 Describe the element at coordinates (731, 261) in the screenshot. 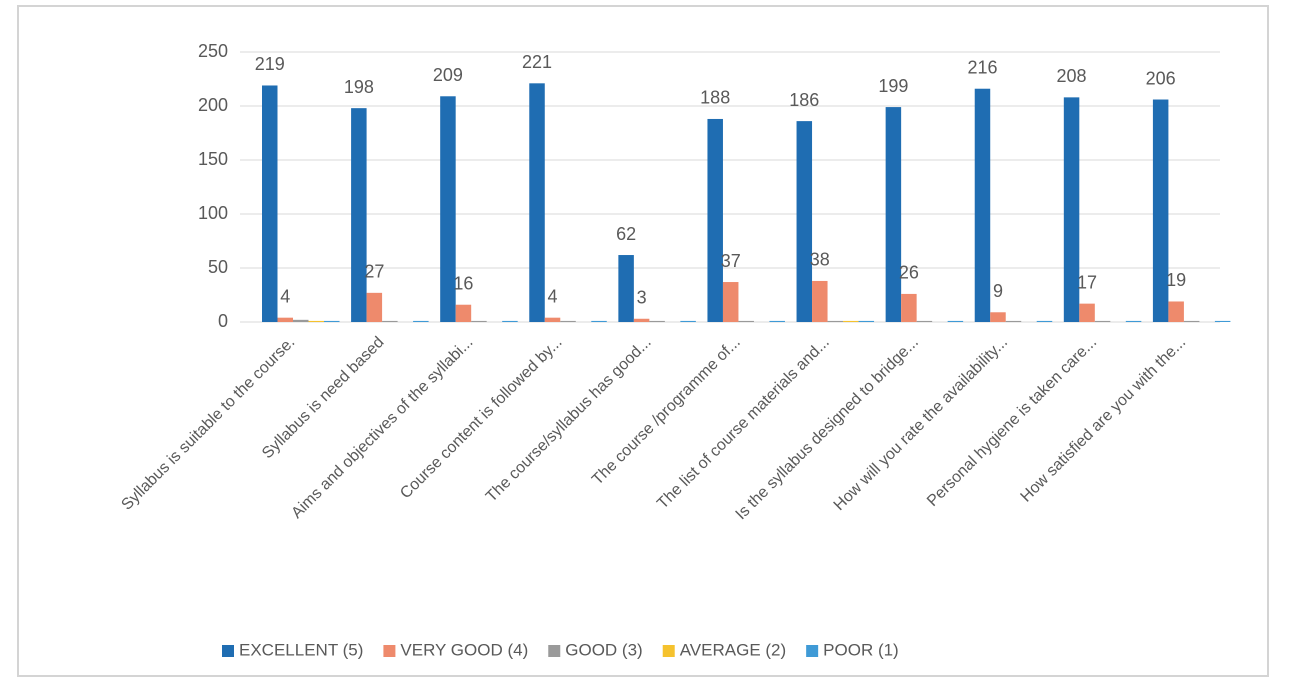

I see `data-label: 37` at that location.